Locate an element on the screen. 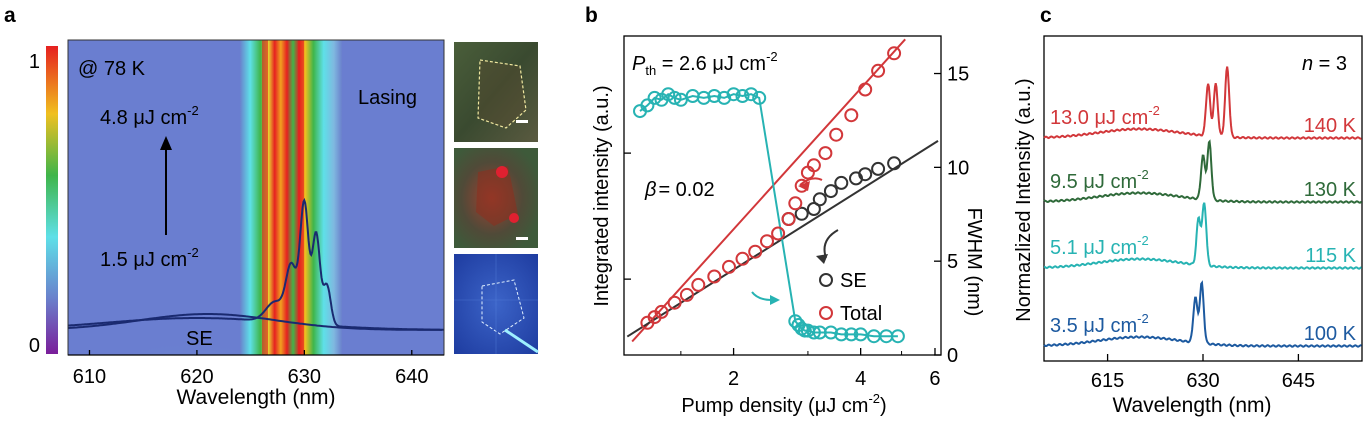 The width and height of the screenshot is (1367, 424). colorbar-max-label: 1 is located at coordinates (34, 62).